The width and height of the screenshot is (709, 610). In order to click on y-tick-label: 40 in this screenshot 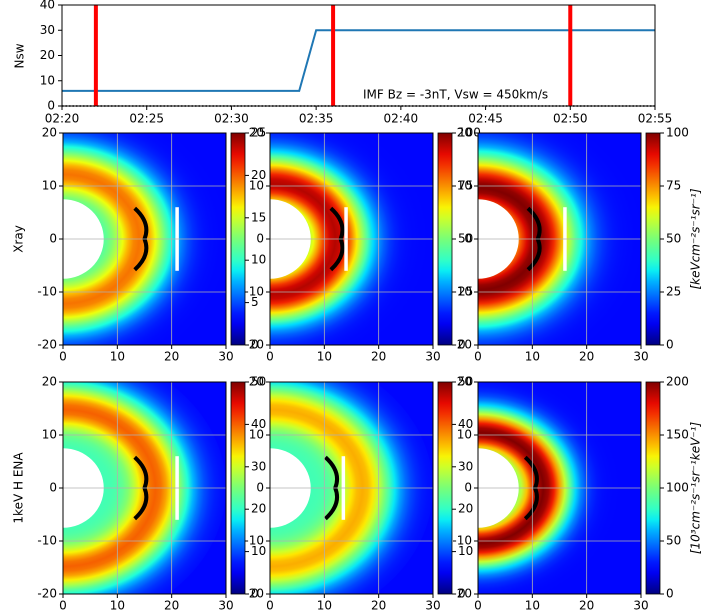, I will do `click(47, 6)`.